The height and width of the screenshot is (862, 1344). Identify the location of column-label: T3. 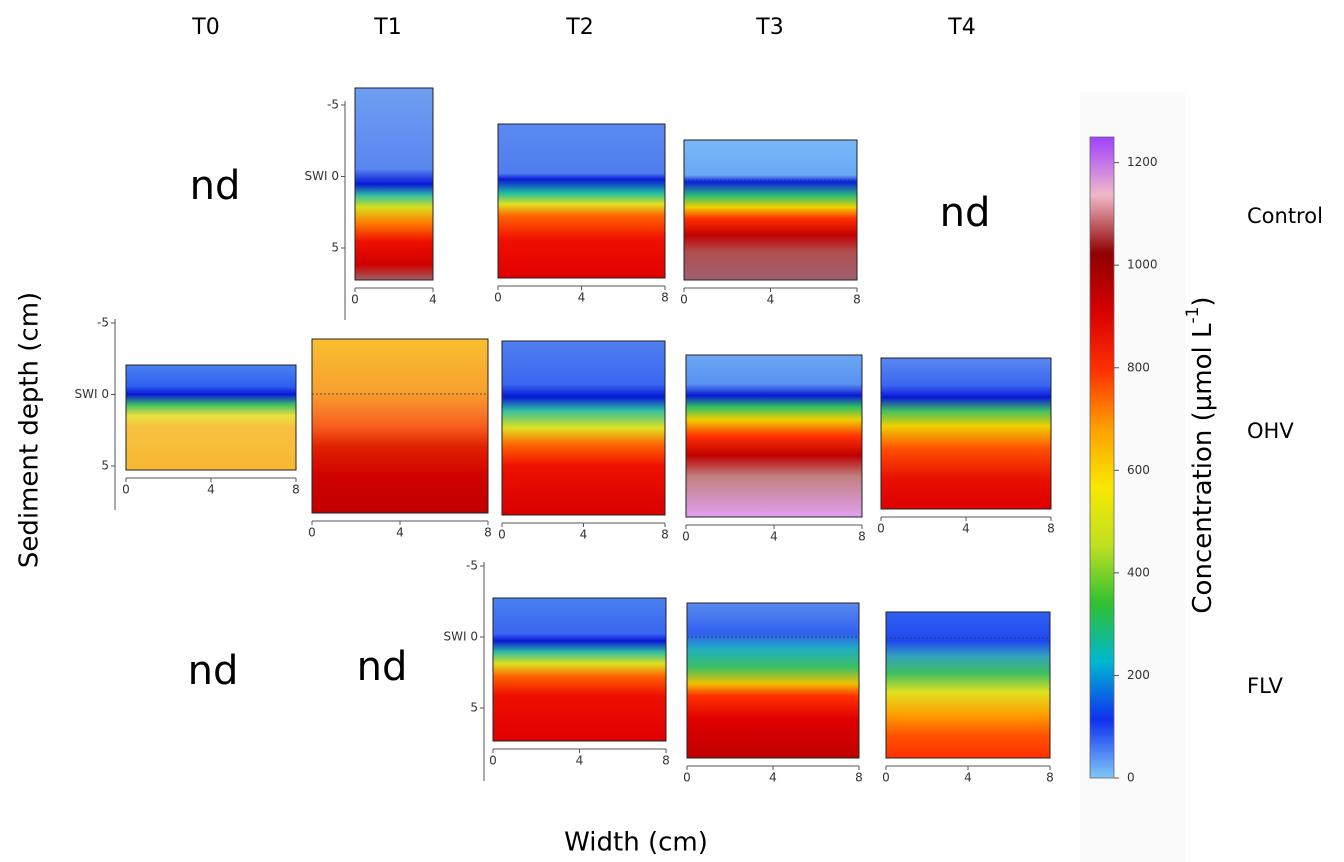
(769, 27).